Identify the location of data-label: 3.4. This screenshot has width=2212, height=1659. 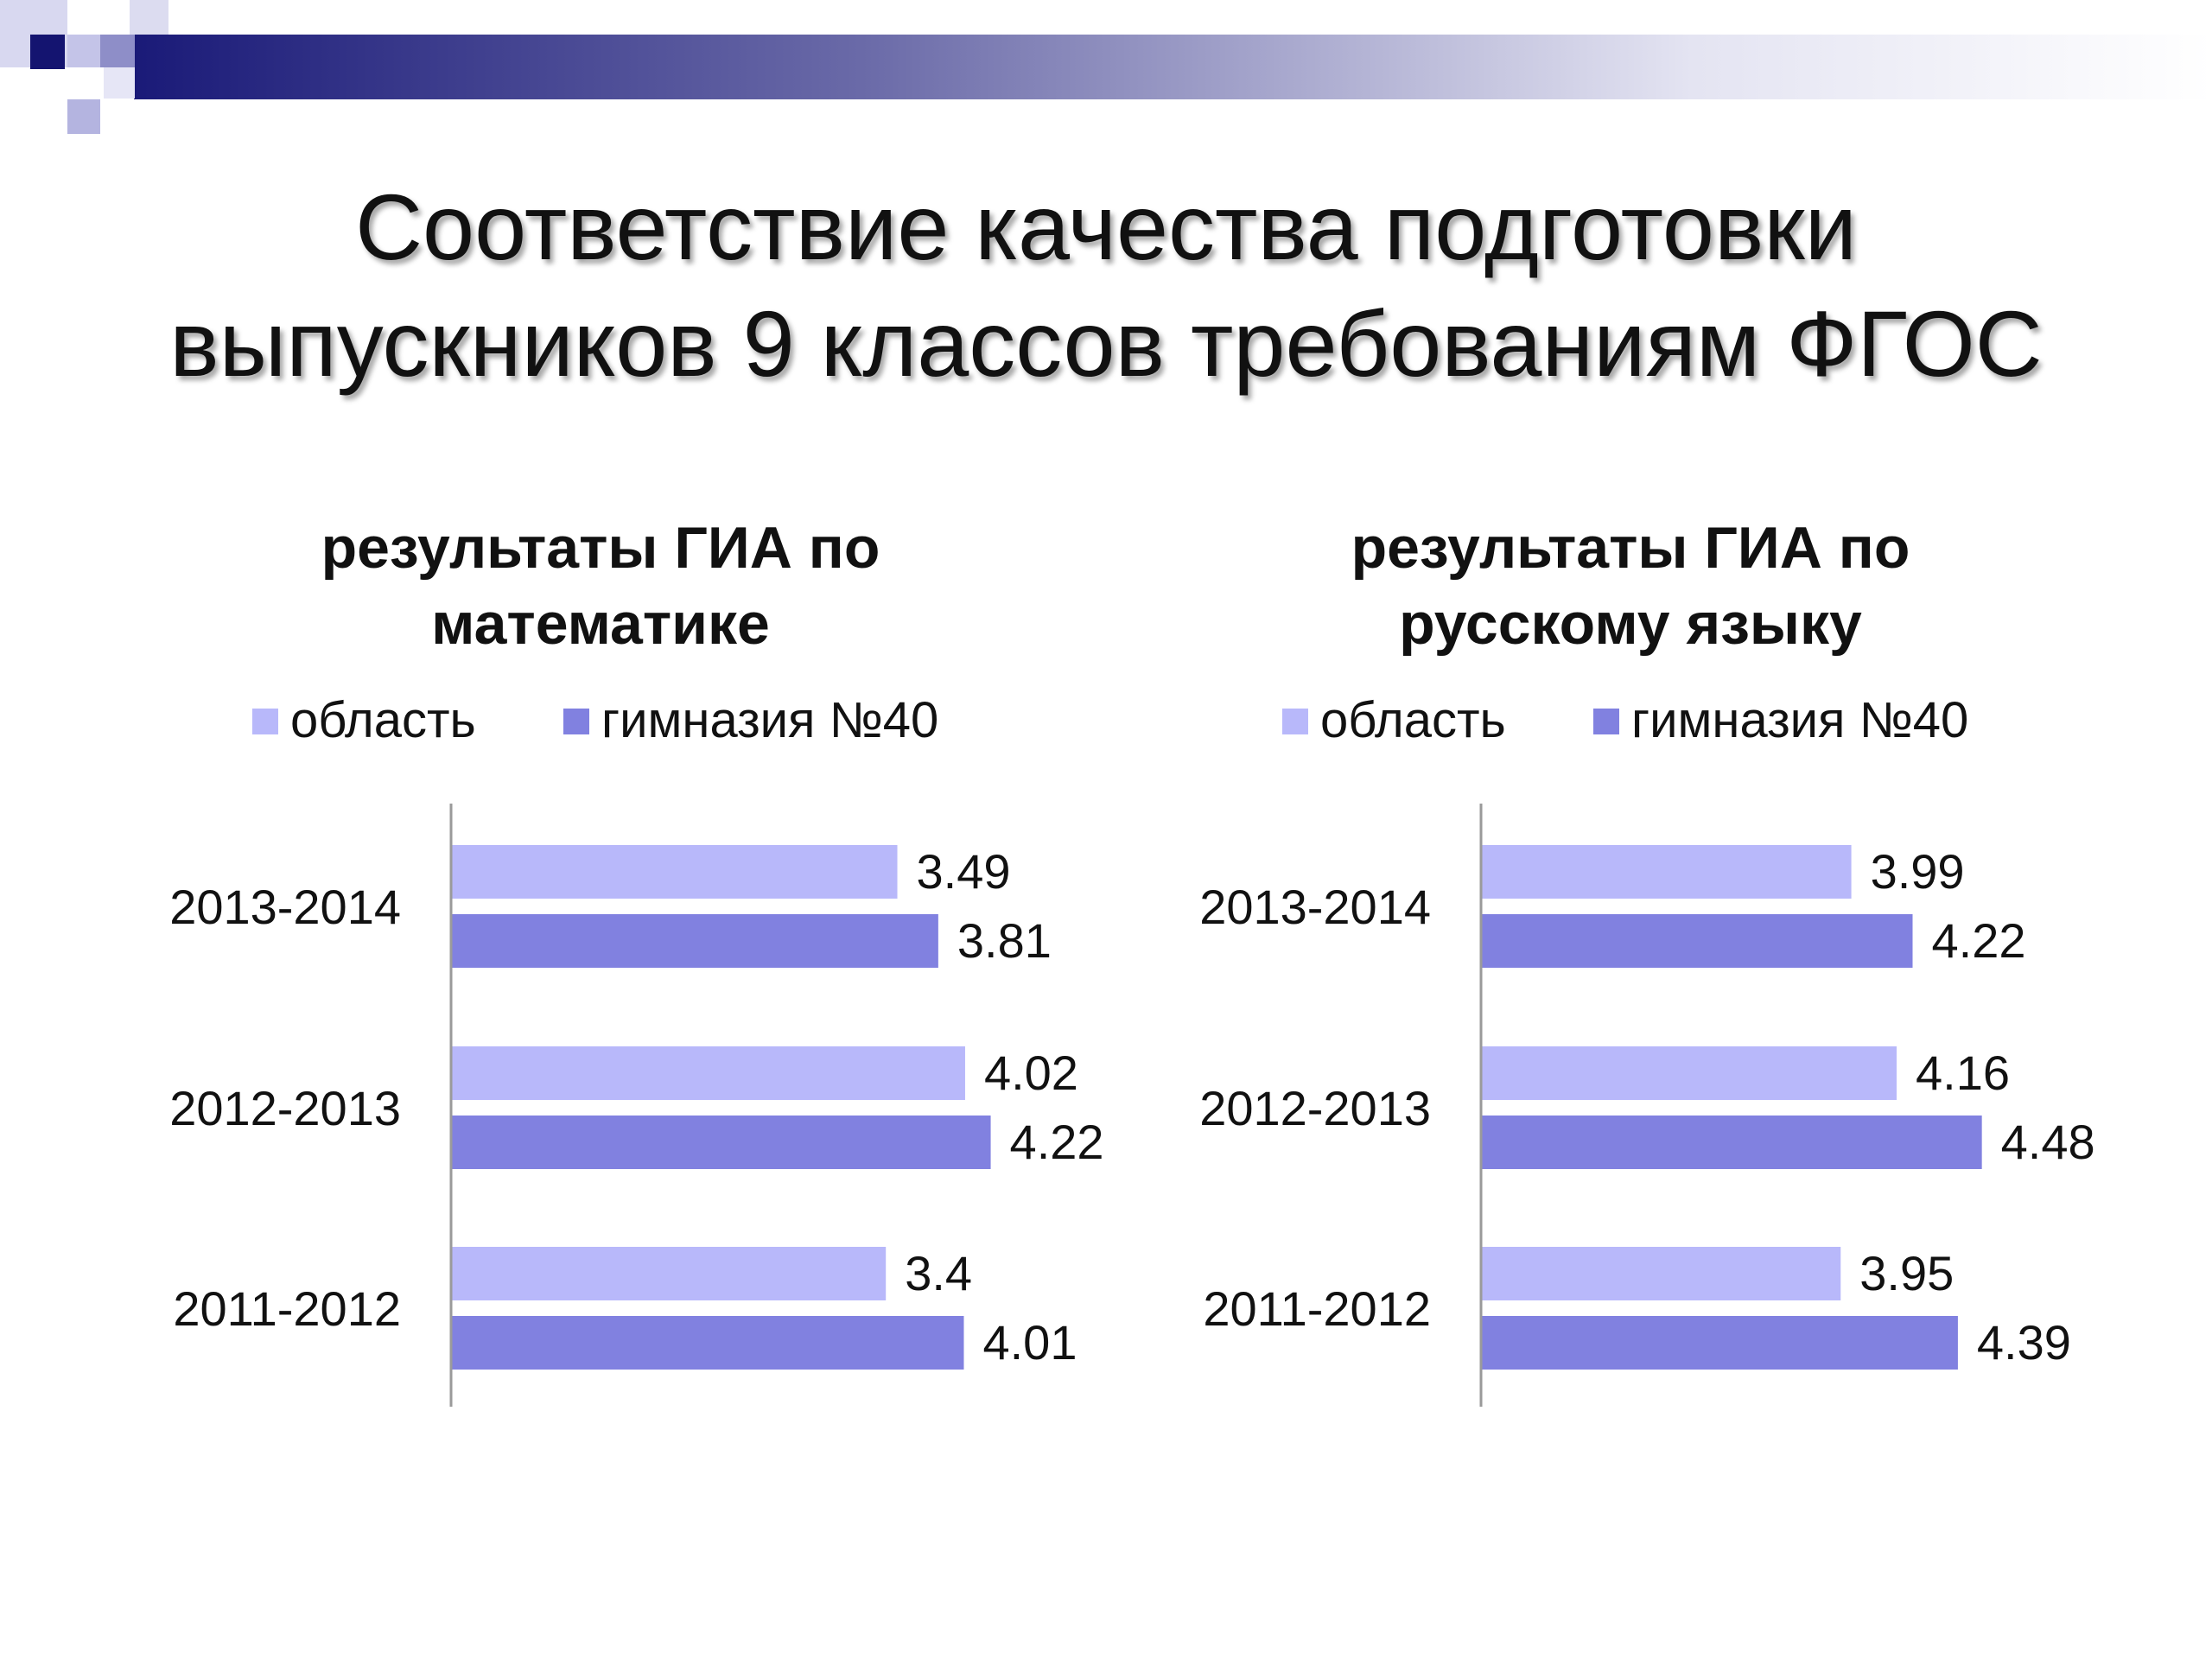
(938, 1273).